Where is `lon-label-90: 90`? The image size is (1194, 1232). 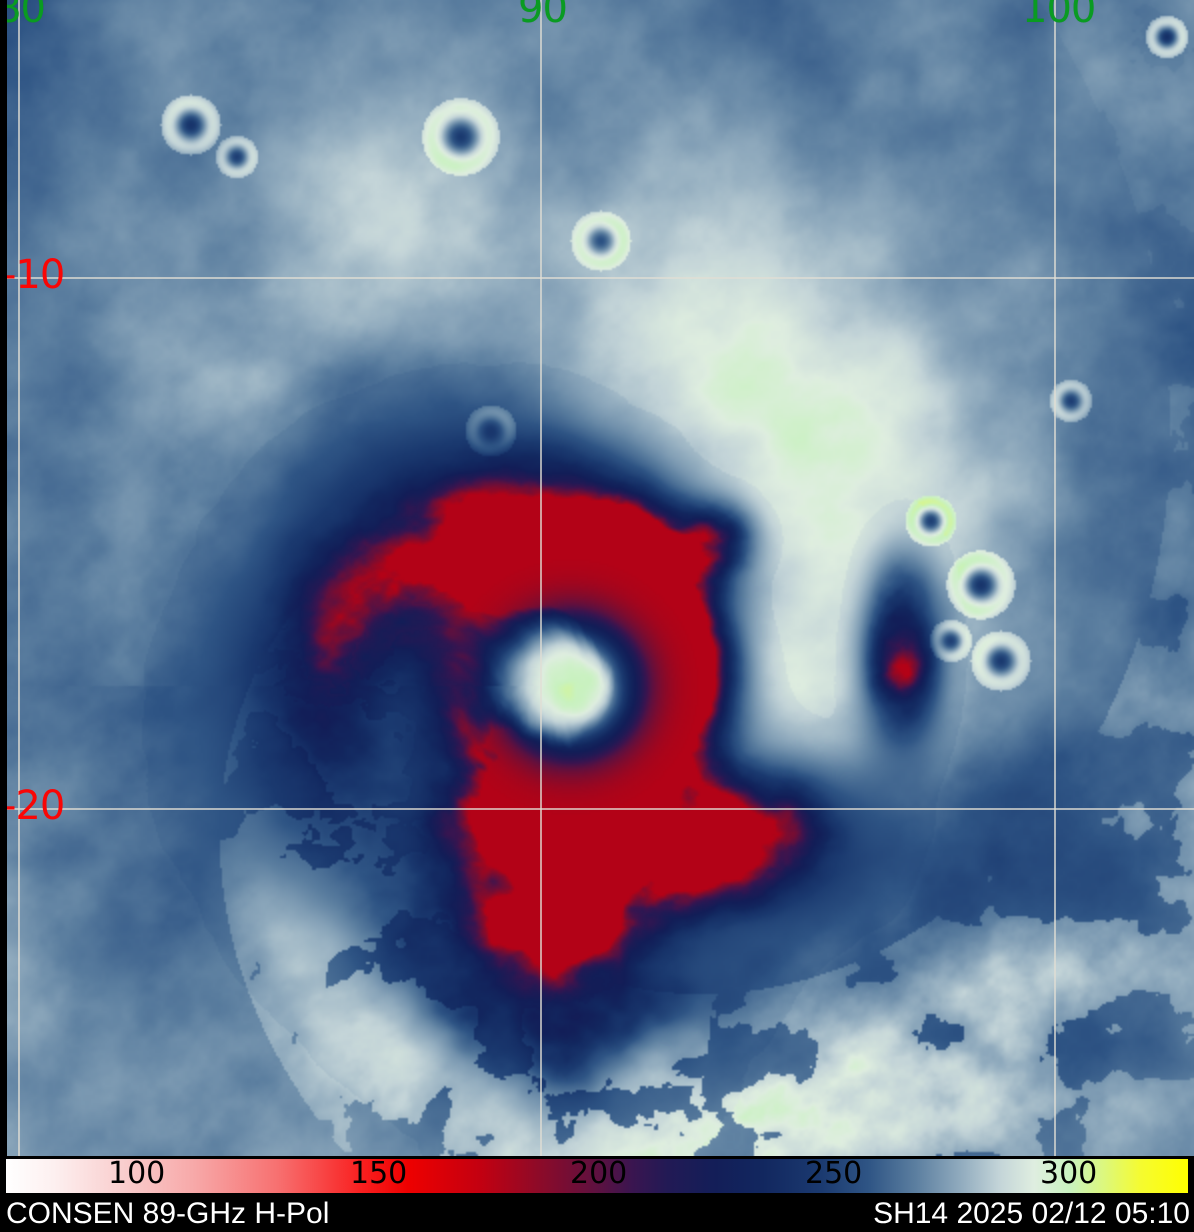
lon-label-90: 90 is located at coordinates (543, 16).